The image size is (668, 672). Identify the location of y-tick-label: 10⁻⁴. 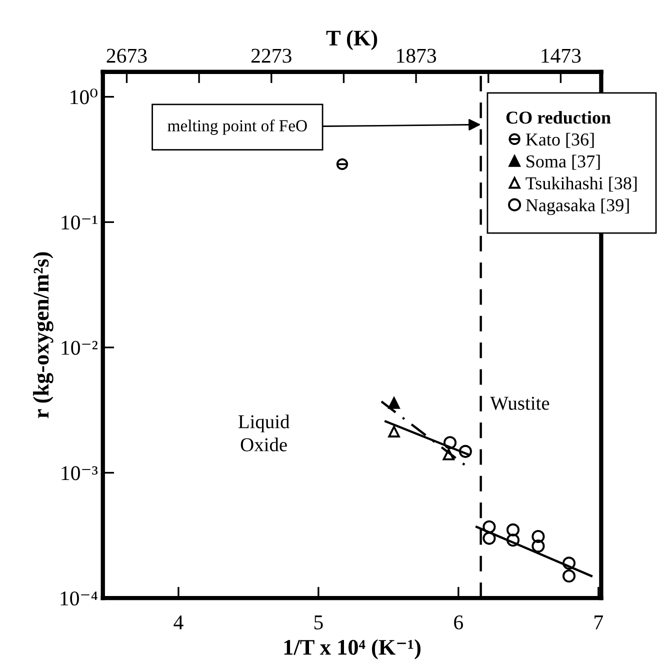
(79, 598).